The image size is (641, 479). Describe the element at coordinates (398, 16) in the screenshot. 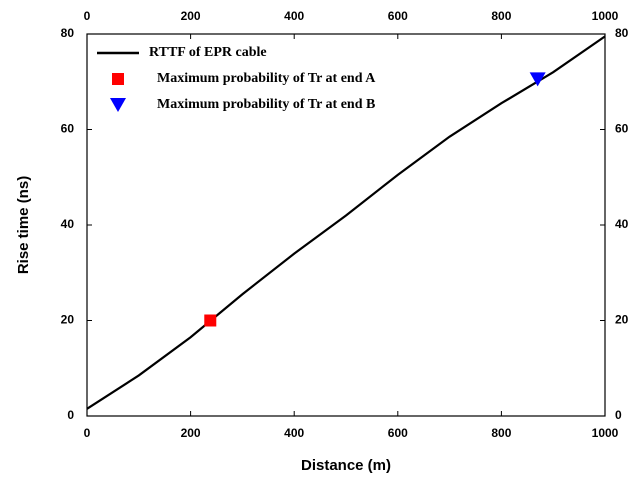

I see `x-top-tick-label: 600` at that location.